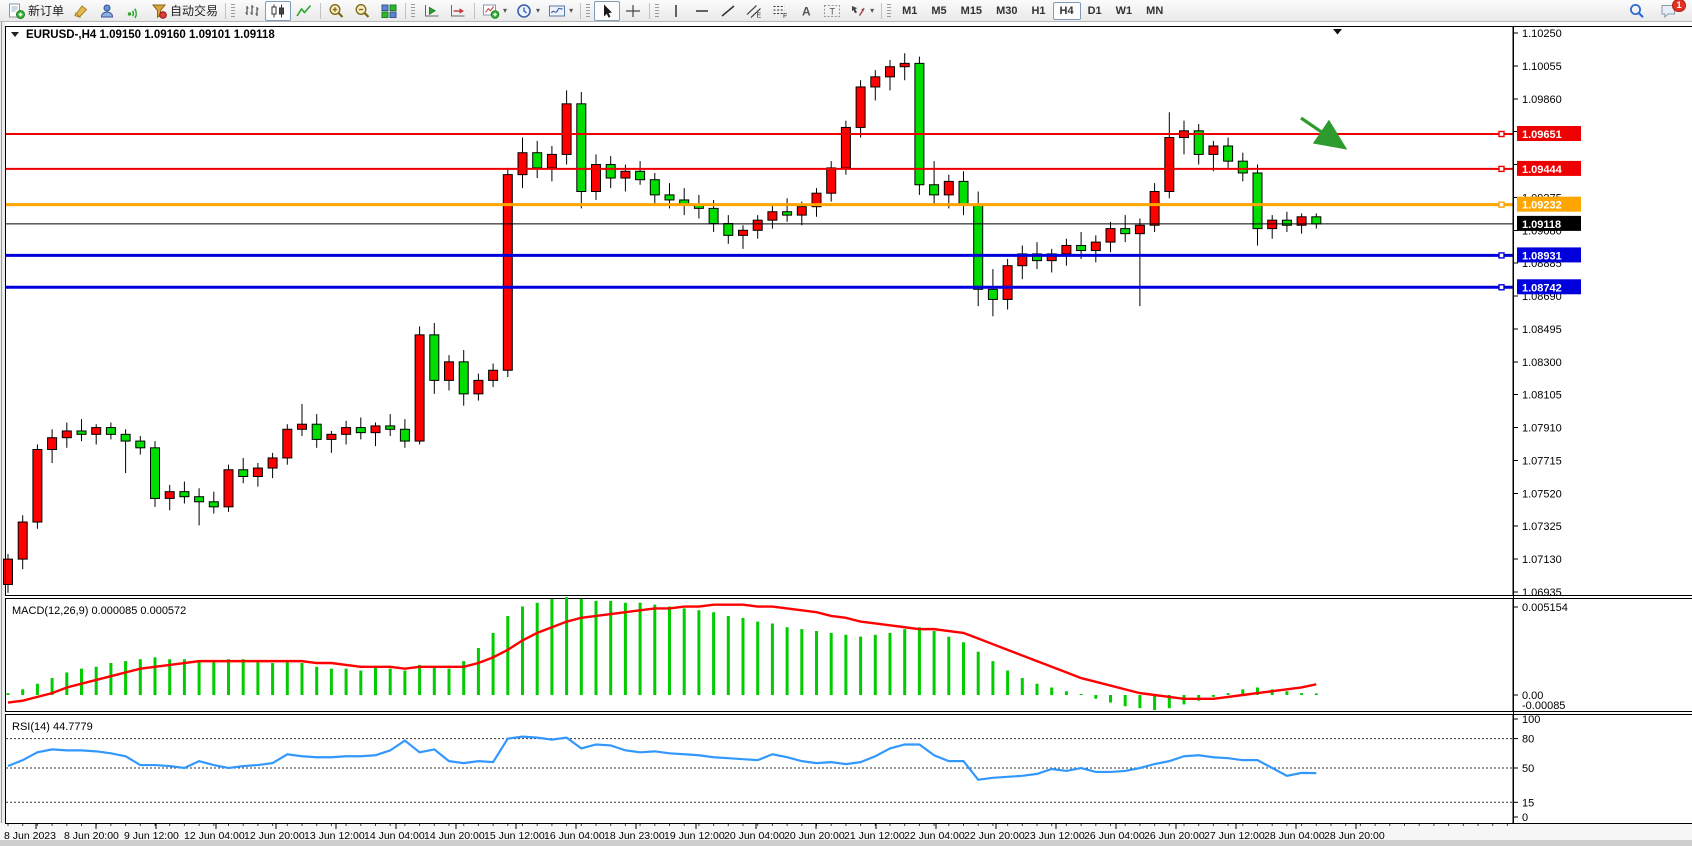 Image resolution: width=1692 pixels, height=846 pixels. Describe the element at coordinates (15, 34) in the screenshot. I see `collapse-panel-icon` at that location.